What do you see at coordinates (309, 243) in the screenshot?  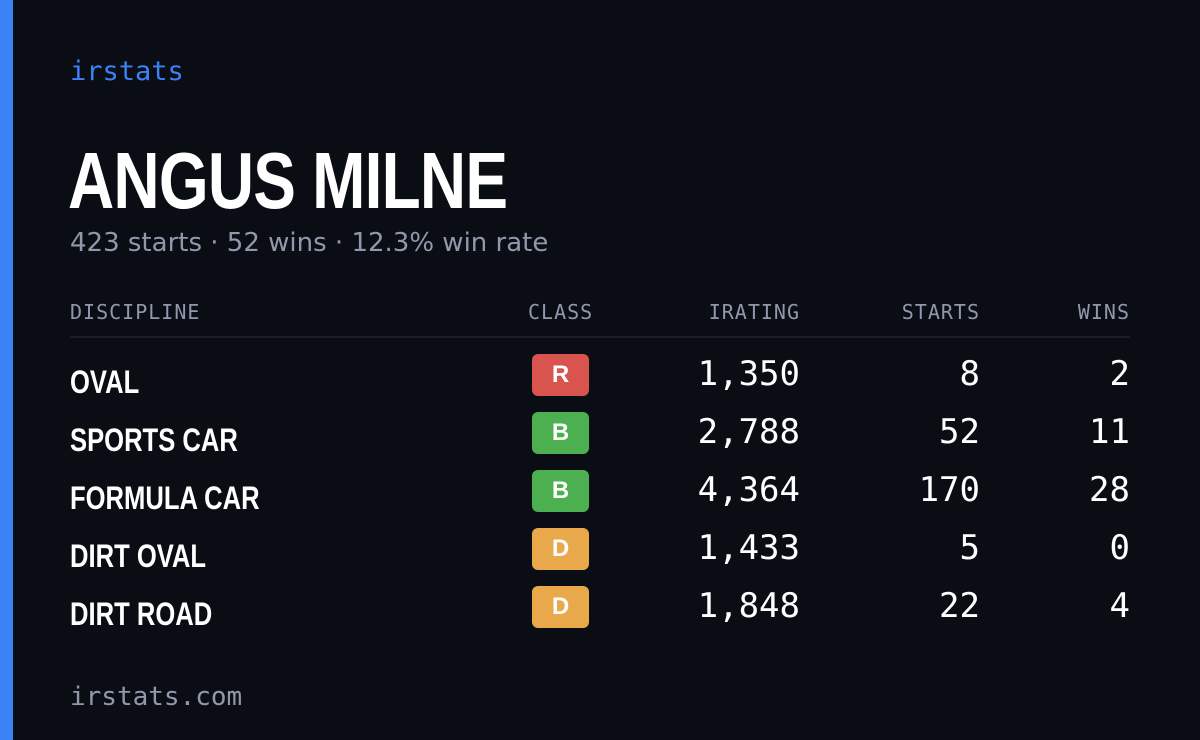 I see `player-summary: 423 starts · 52 wins · 12.3% win rate` at bounding box center [309, 243].